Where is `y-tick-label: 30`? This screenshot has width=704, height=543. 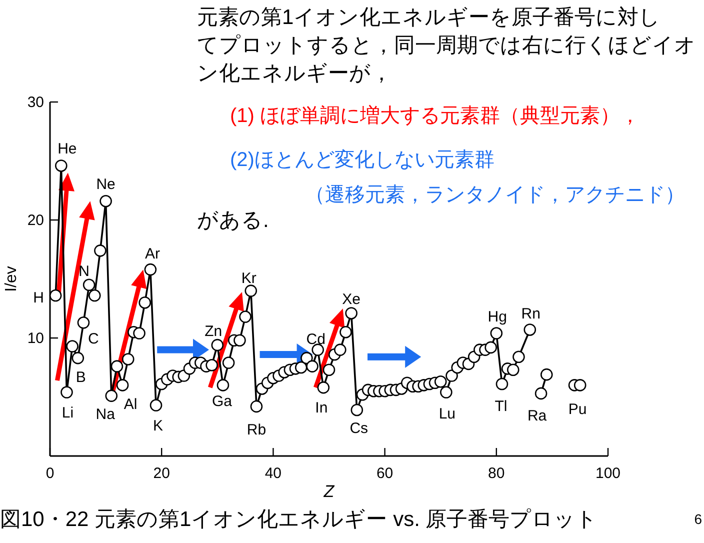
y-tick-label: 30 is located at coordinates (35, 102).